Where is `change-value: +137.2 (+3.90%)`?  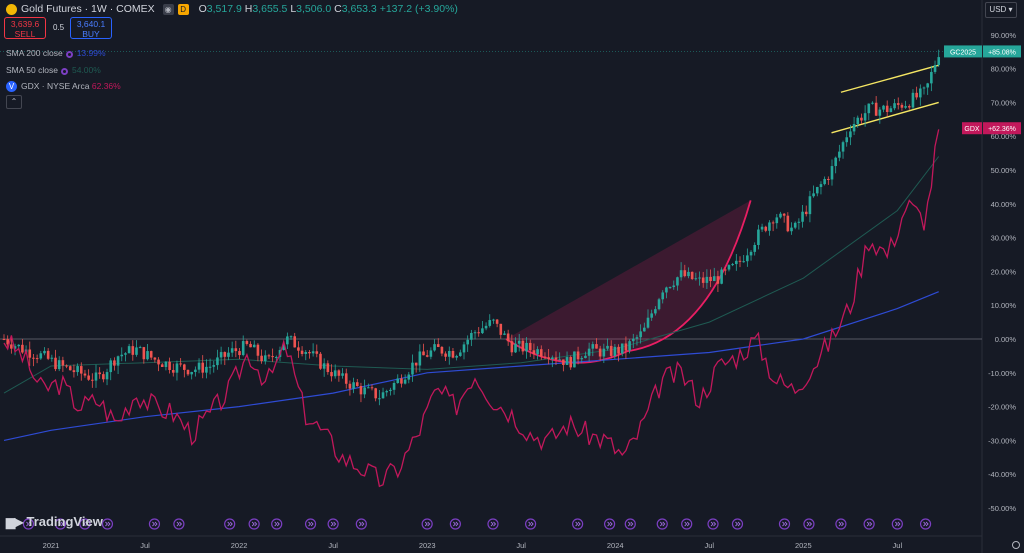
change-value: +137.2 (+3.90%) is located at coordinates (418, 9).